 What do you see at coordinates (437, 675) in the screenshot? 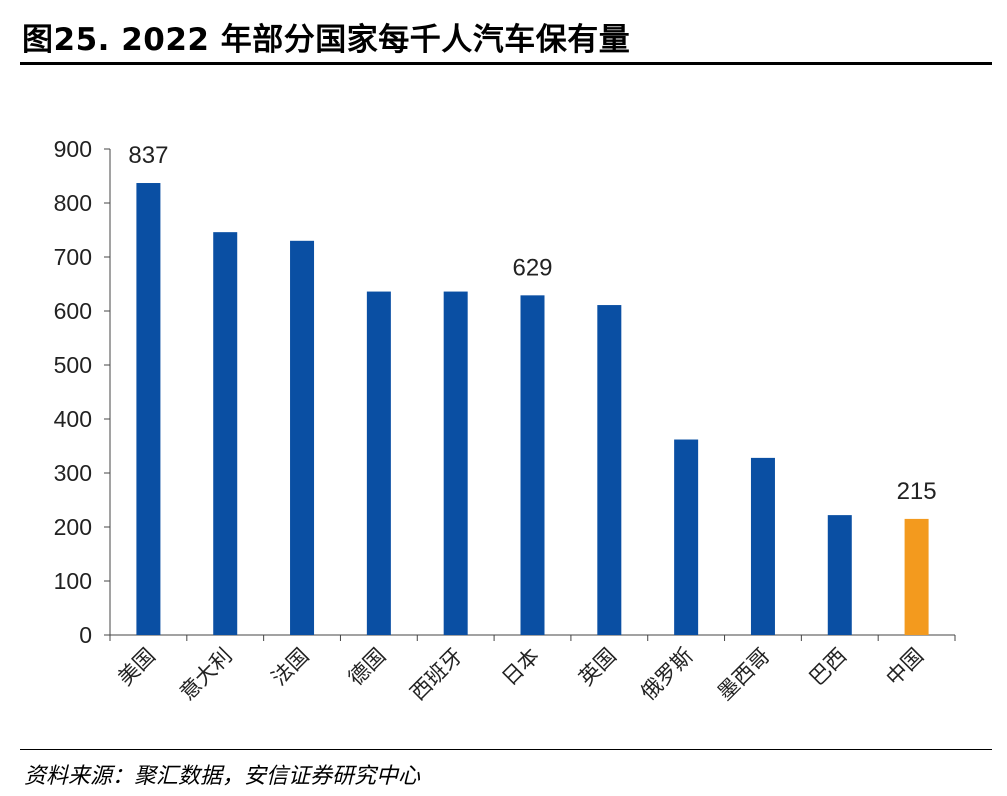
I see `x-category-label: 西班牙` at bounding box center [437, 675].